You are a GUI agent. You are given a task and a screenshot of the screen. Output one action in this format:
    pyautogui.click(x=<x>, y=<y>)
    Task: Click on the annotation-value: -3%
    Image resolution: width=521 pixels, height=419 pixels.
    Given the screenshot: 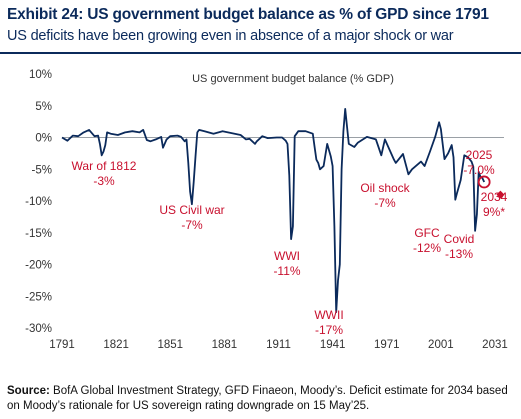 What is the action you would take?
    pyautogui.click(x=104, y=181)
    